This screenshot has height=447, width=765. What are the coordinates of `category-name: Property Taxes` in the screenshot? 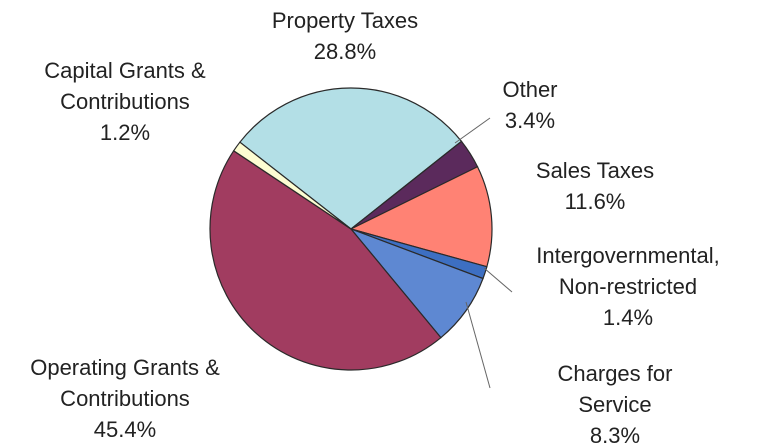 It's located at (345, 20).